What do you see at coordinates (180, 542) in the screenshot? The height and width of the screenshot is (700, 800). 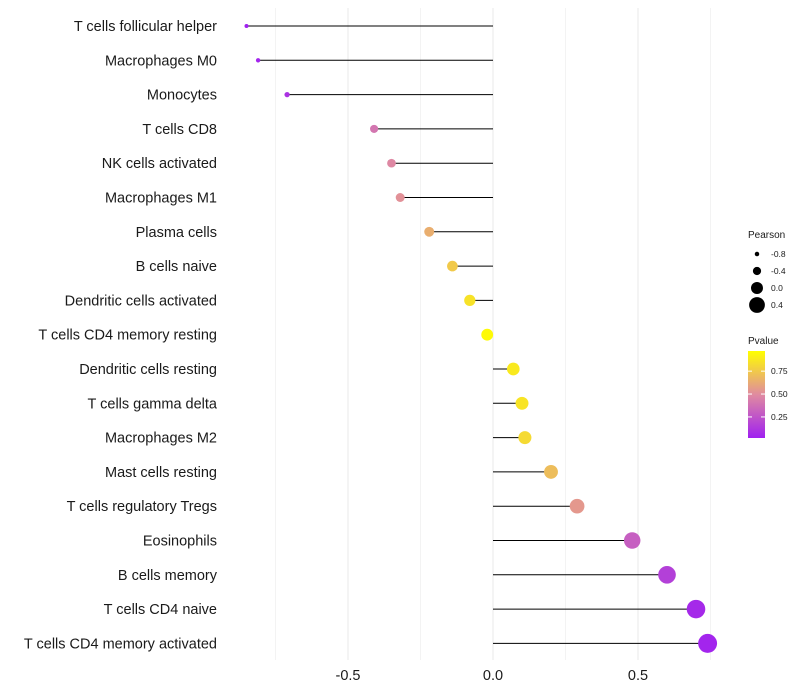 I see `y-tick-label: Eosinophils` at bounding box center [180, 542].